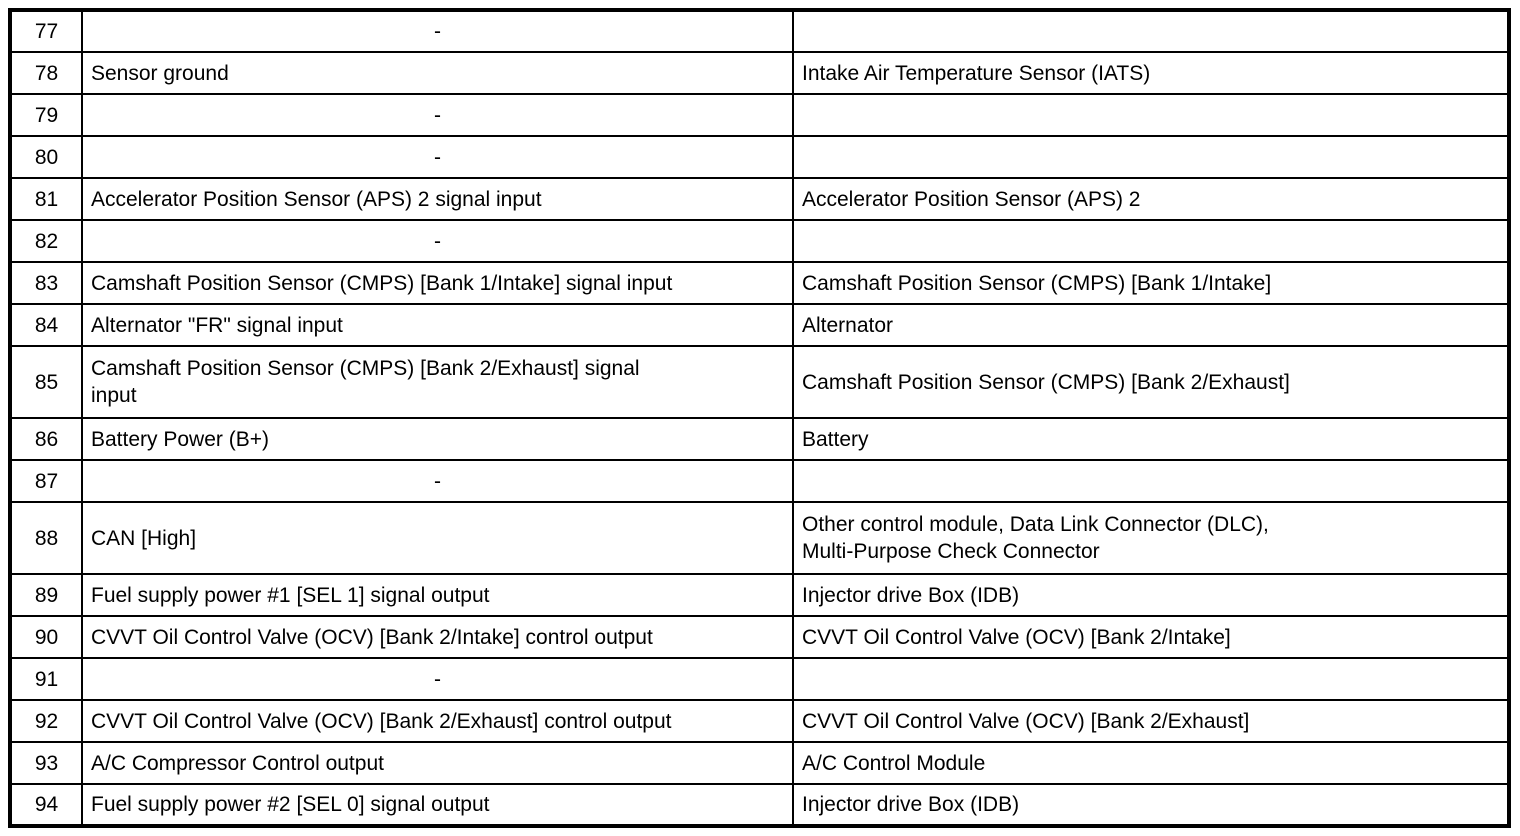 The width and height of the screenshot is (1520, 836). What do you see at coordinates (46, 763) in the screenshot?
I see `pin-cell: 93` at bounding box center [46, 763].